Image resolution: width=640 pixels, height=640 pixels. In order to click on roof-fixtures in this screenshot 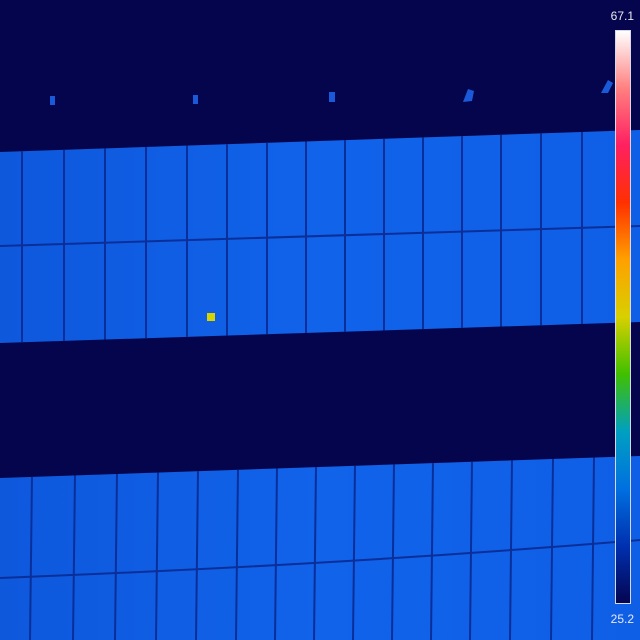, I will do `click(331, 92)`.